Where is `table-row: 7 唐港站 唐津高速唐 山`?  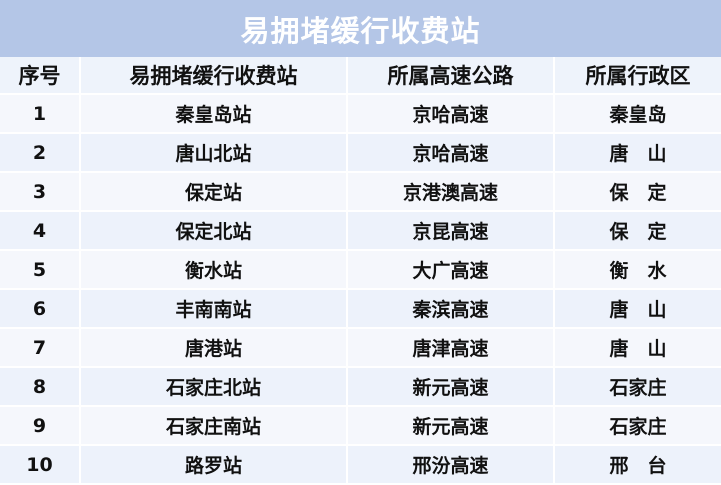
table-row: 7 唐港站 唐津高速唐 山 is located at coordinates (360, 348).